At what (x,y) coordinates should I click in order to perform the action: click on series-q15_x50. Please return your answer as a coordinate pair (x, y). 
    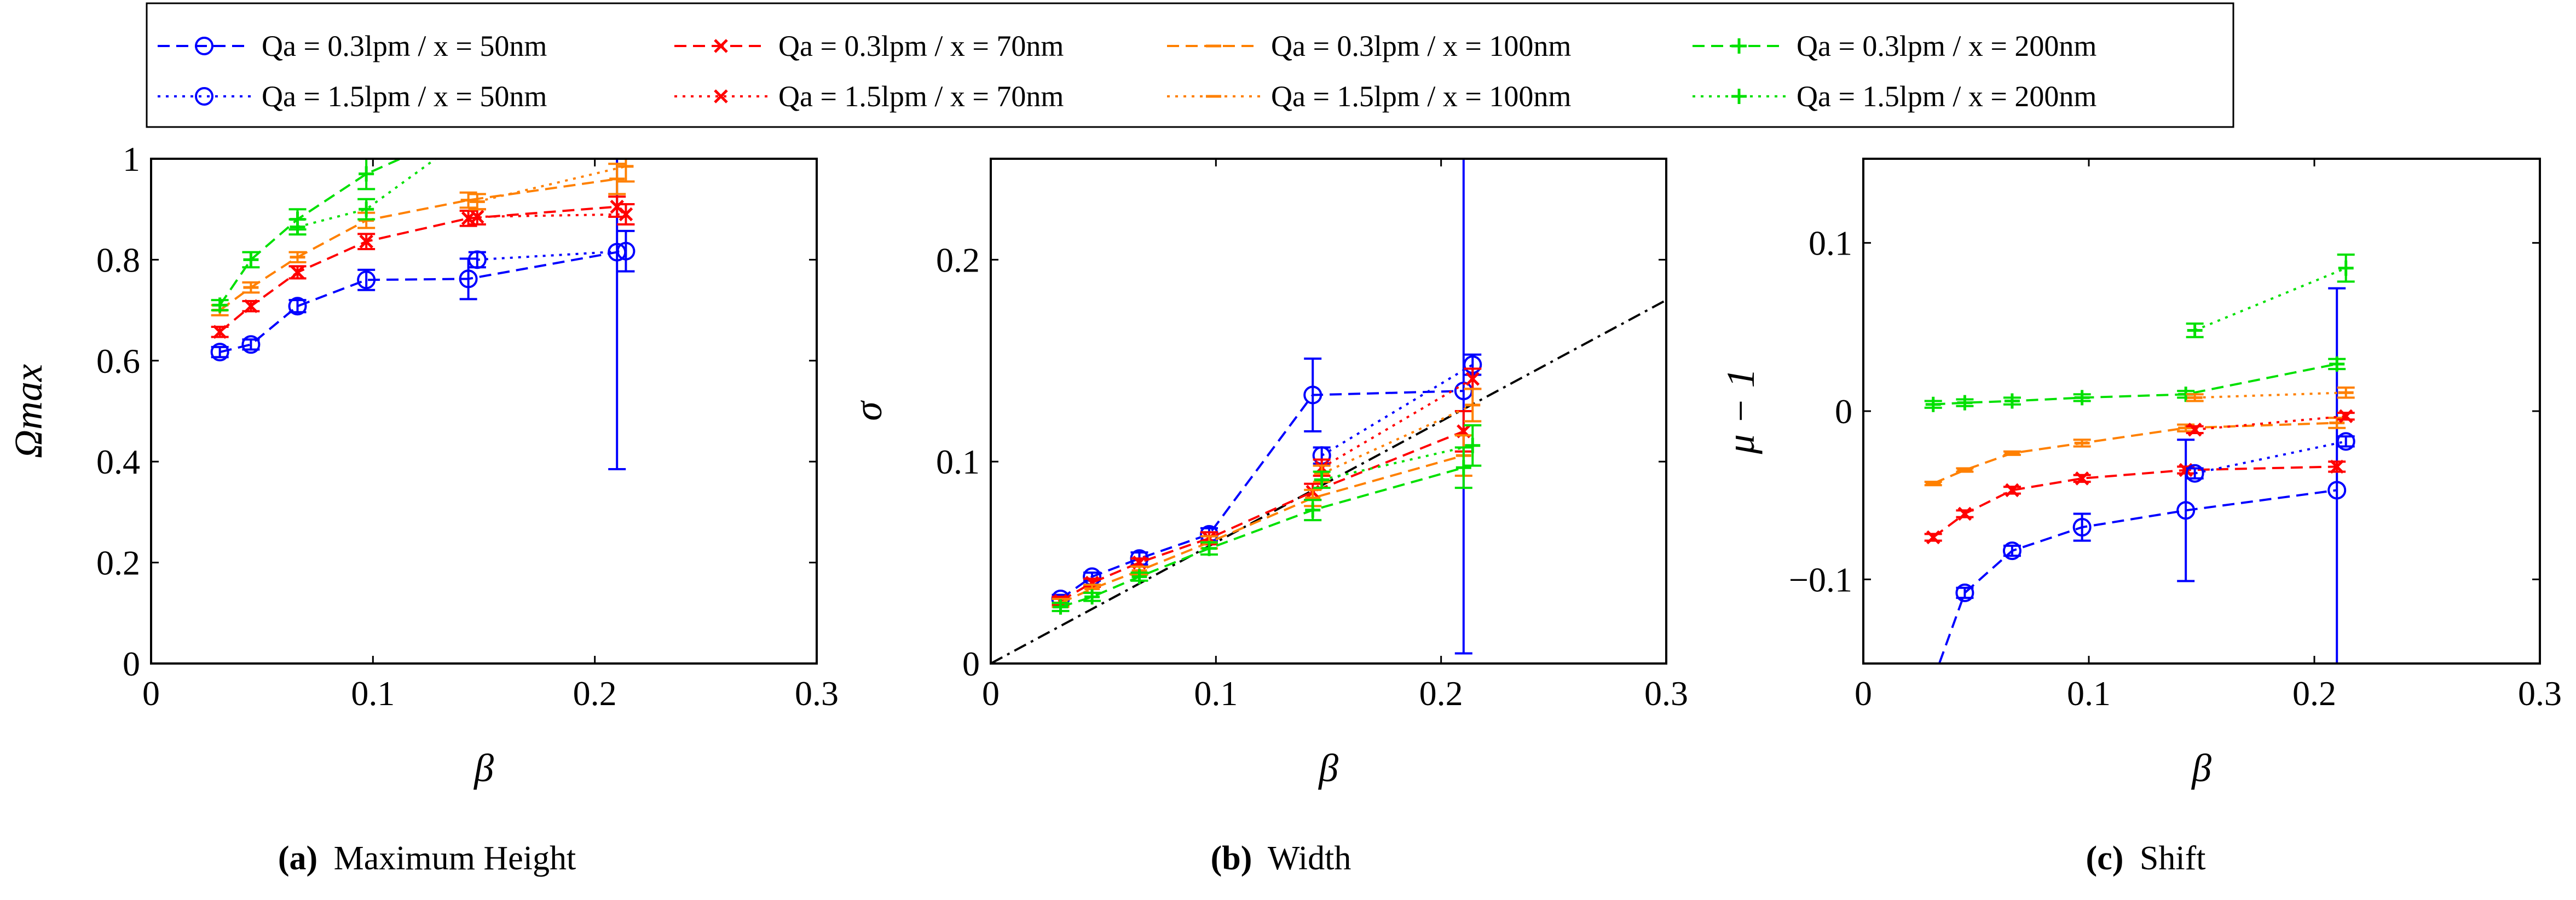
    Looking at the image, I should click on (551, 251).